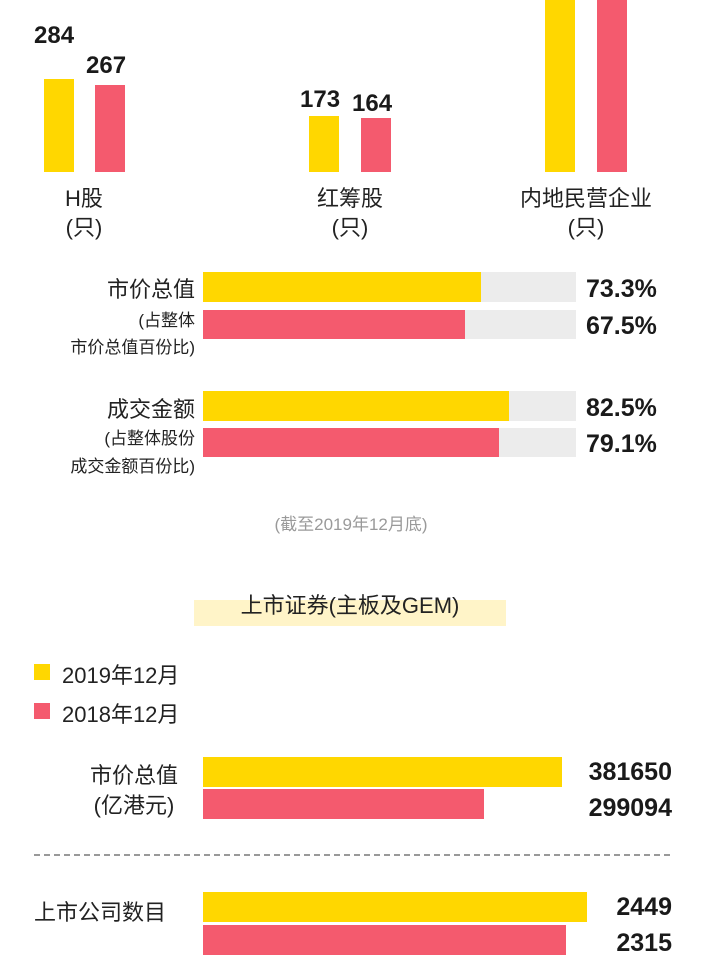  Describe the element at coordinates (121, 675) in the screenshot. I see `legend-label-2019: 2019年12月` at that location.